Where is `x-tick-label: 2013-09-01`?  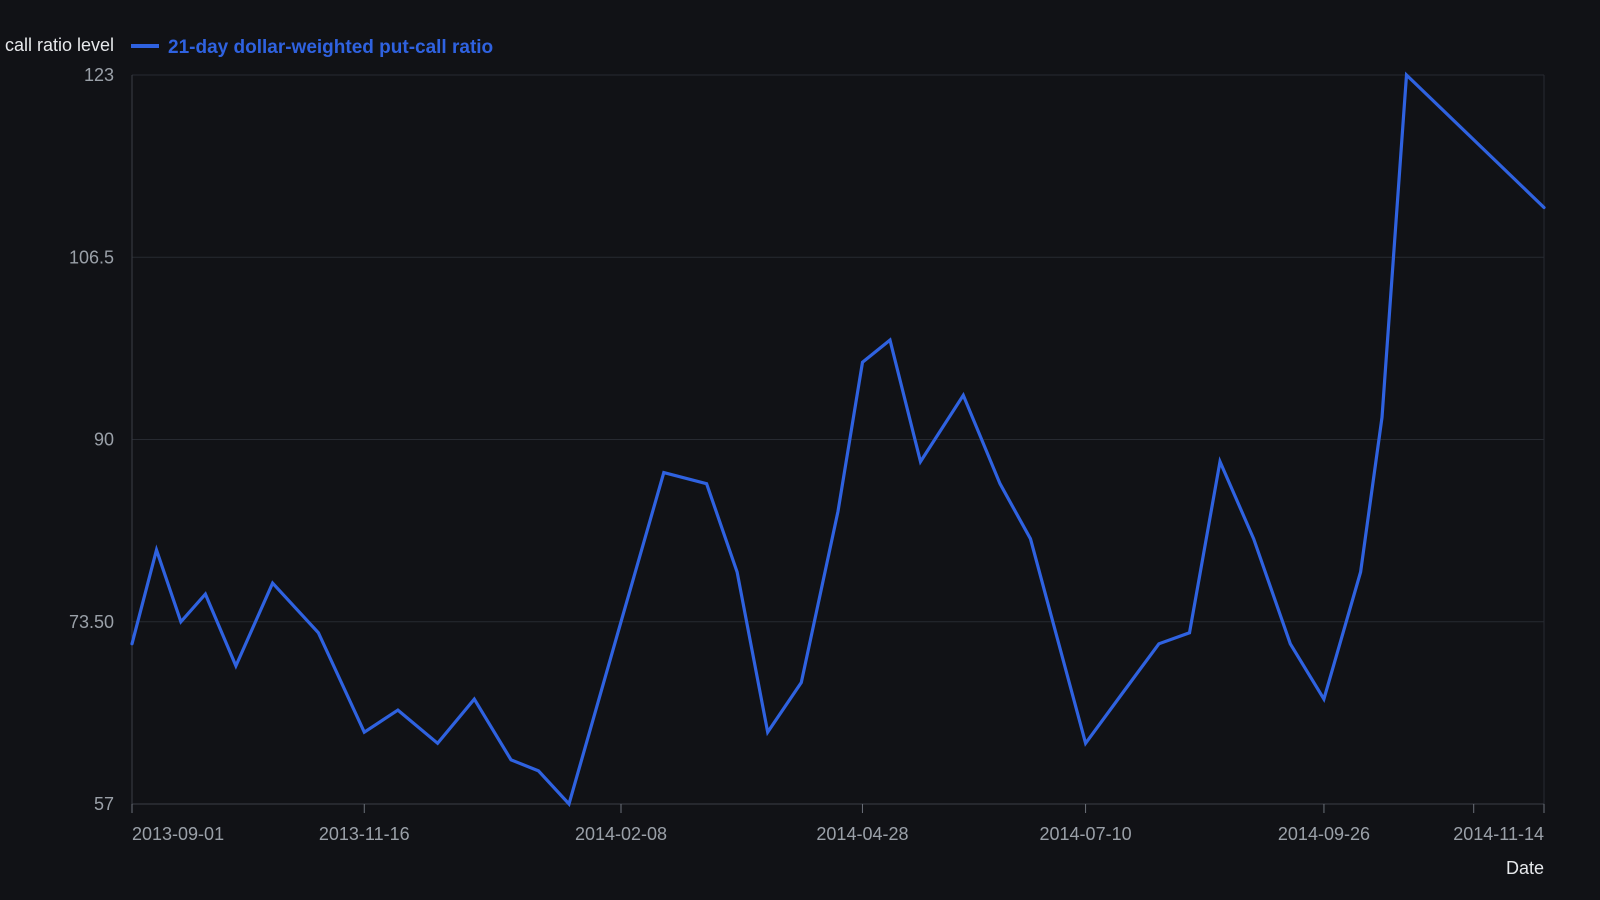
x-tick-label: 2013-09-01 is located at coordinates (178, 834).